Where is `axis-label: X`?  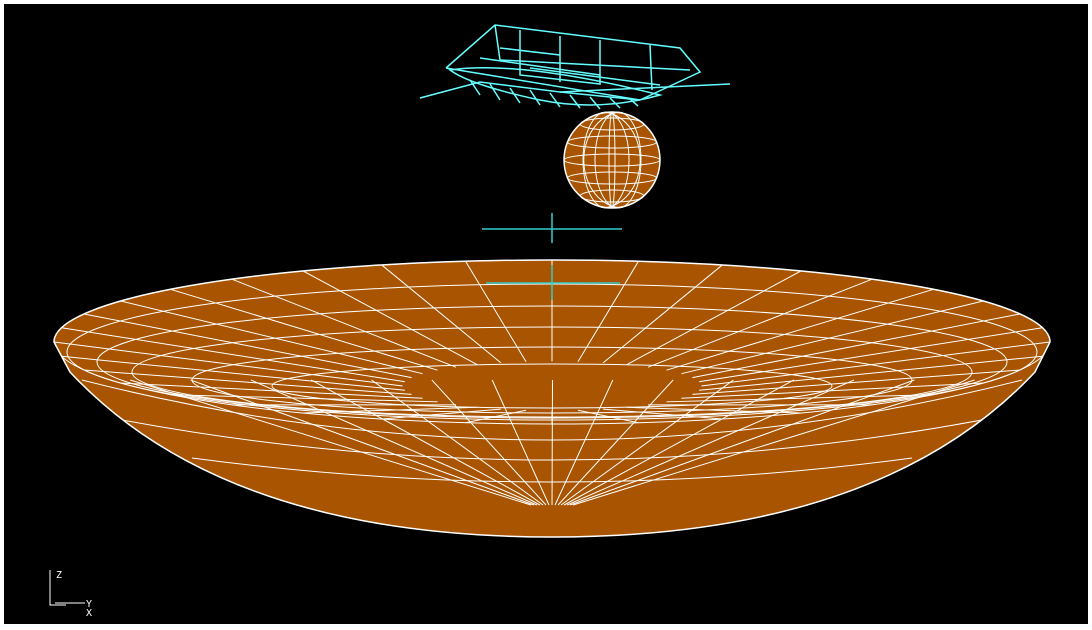
axis-label: X is located at coordinates (89, 613).